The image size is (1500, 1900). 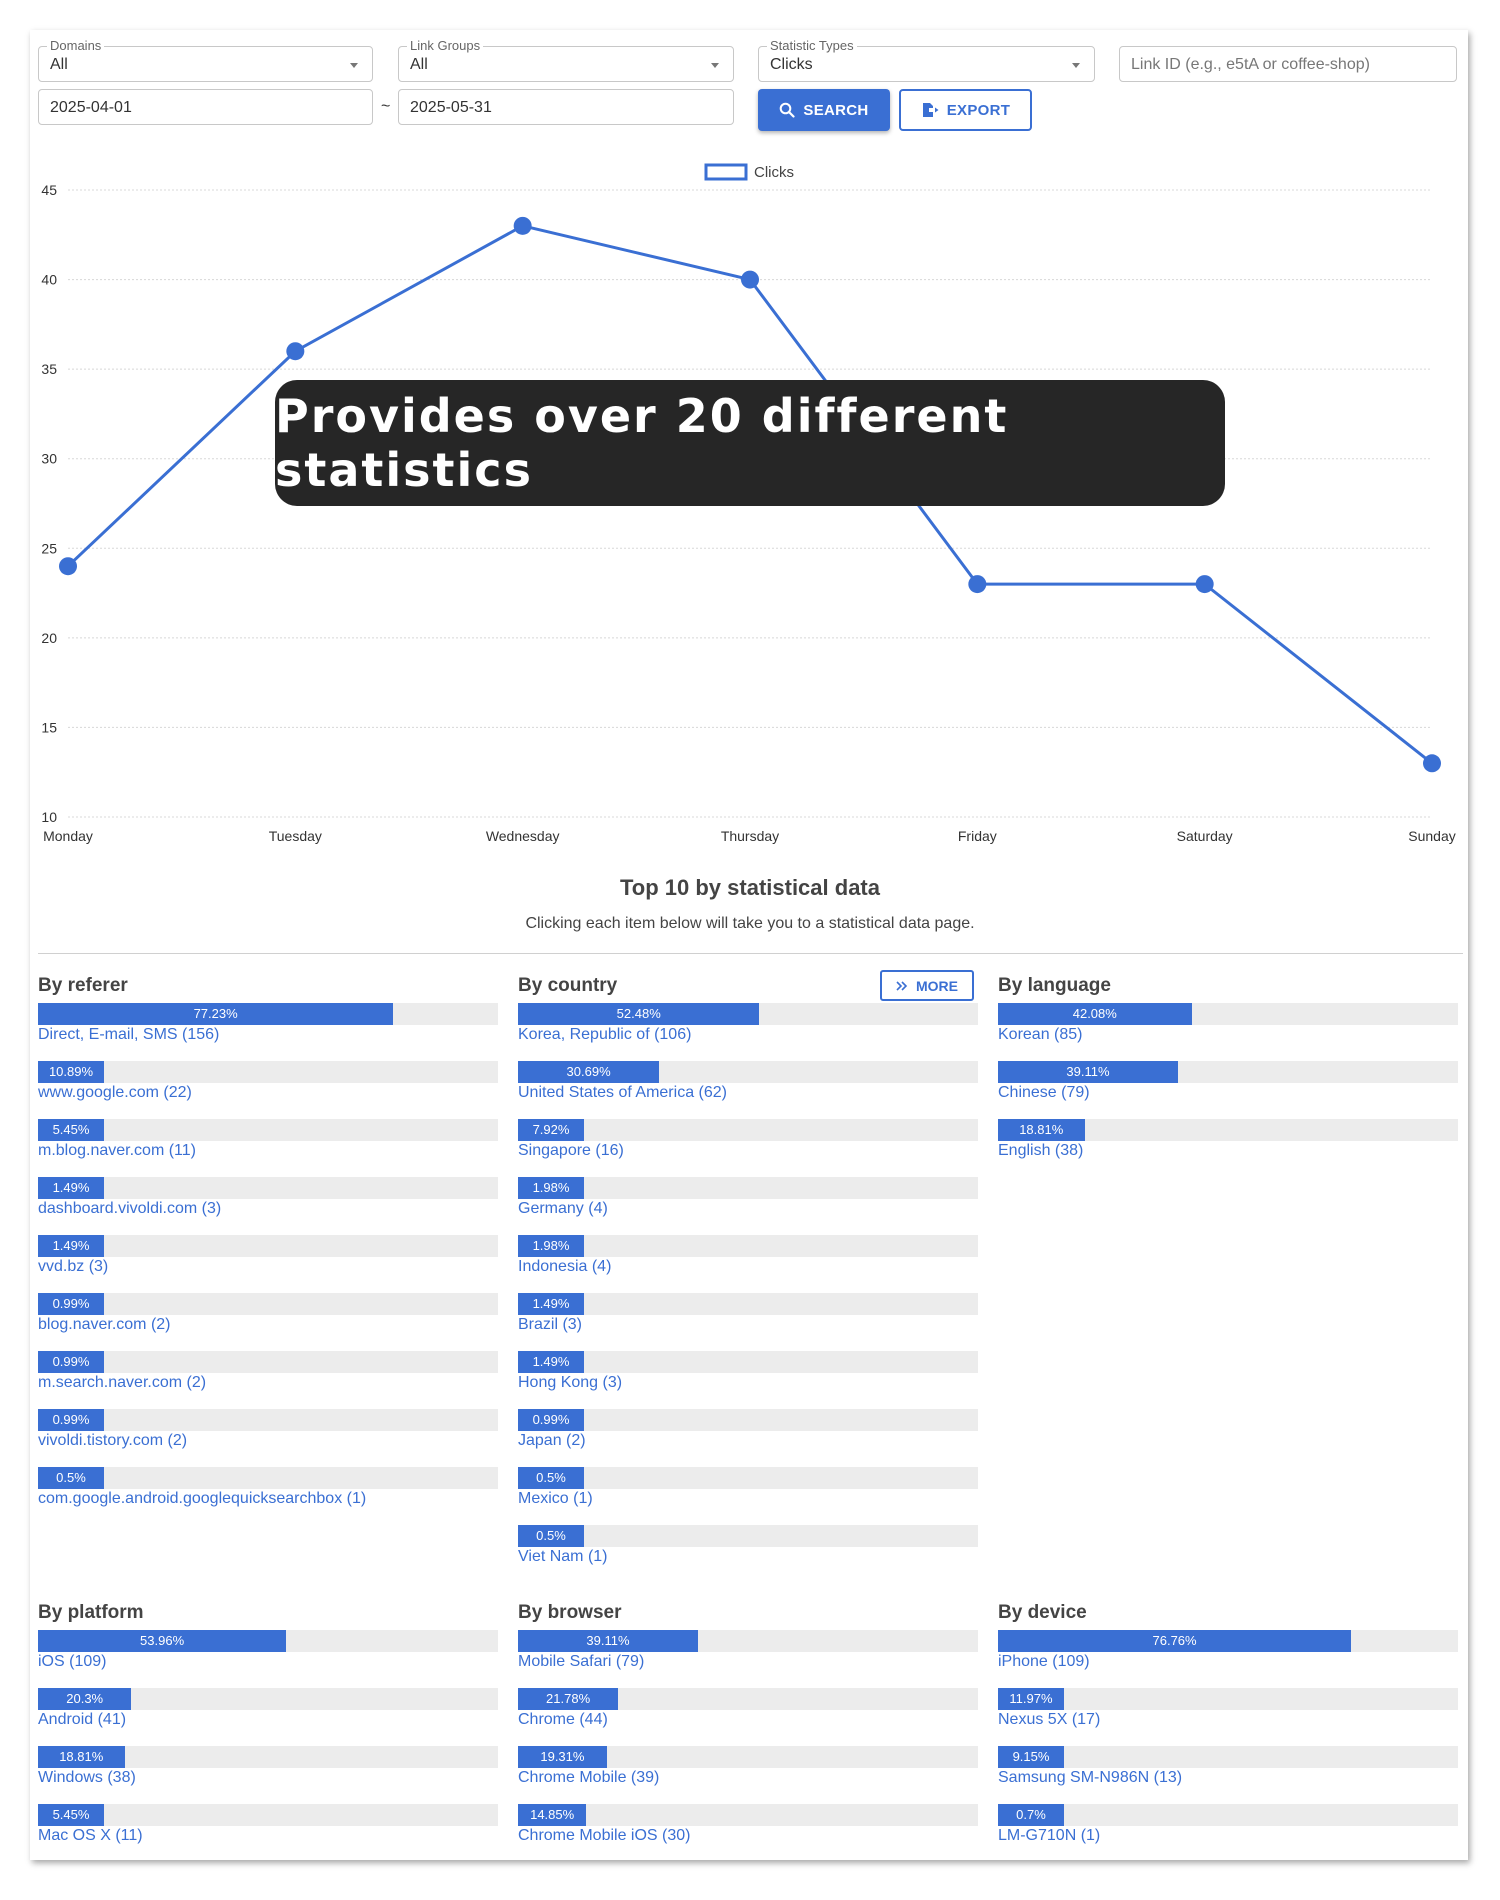 What do you see at coordinates (268, 1770) in the screenshot?
I see `stat-item: 18.81% Windows (38)` at bounding box center [268, 1770].